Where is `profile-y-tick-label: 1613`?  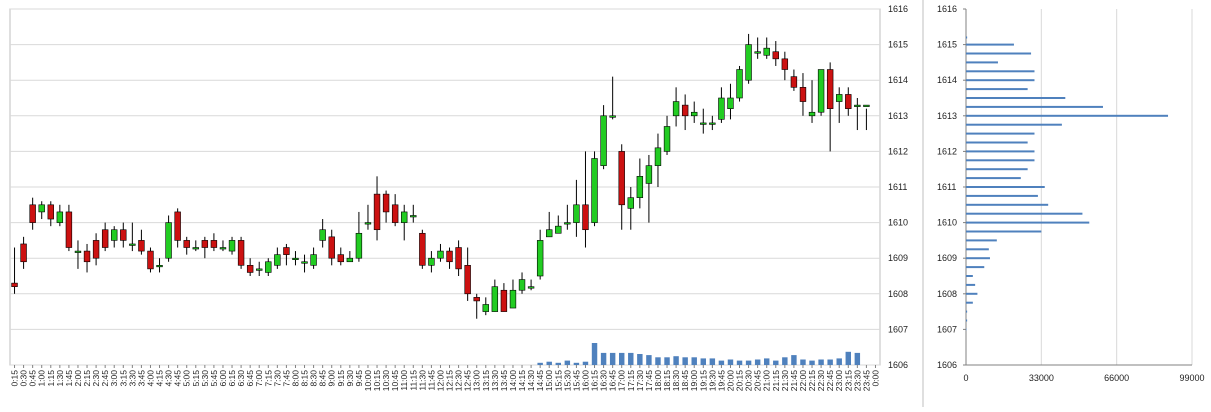 profile-y-tick-label: 1613 is located at coordinates (947, 116).